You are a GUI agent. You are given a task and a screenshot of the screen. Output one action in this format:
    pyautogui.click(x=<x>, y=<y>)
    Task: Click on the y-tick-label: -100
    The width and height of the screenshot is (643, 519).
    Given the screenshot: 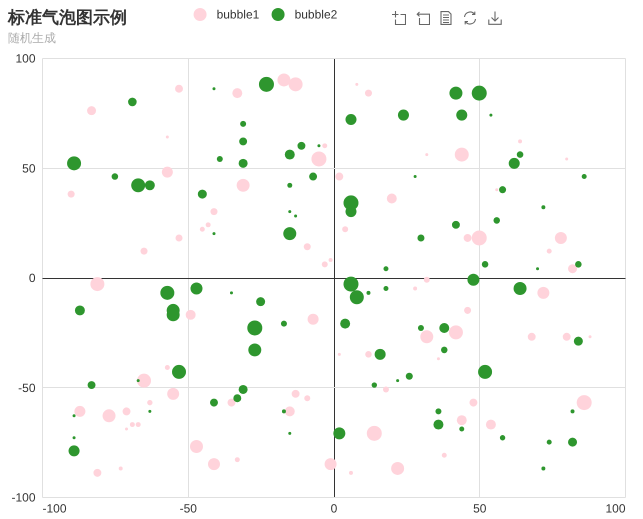 What is the action you would take?
    pyautogui.click(x=23, y=497)
    